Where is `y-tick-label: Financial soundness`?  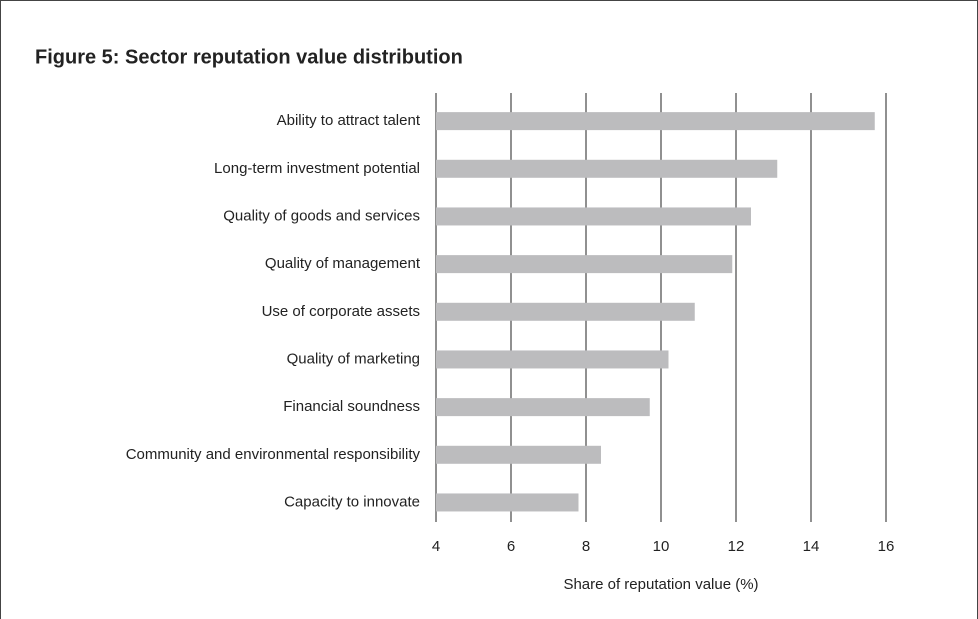 y-tick-label: Financial soundness is located at coordinates (351, 406).